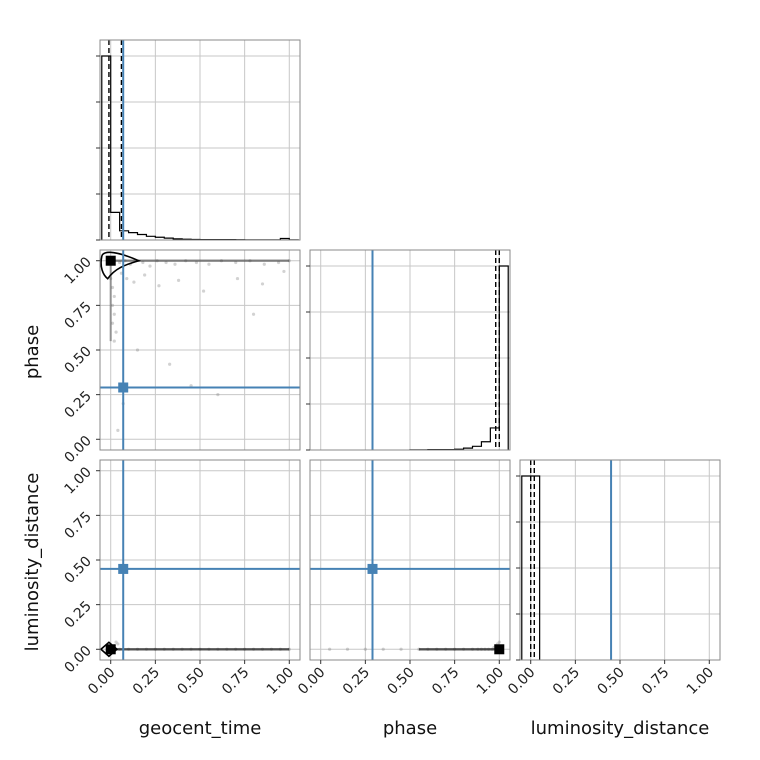  Describe the element at coordinates (123, 568) in the screenshot. I see `scatter-luminosity_distance_vs_geocent_time-truth-marker` at that location.